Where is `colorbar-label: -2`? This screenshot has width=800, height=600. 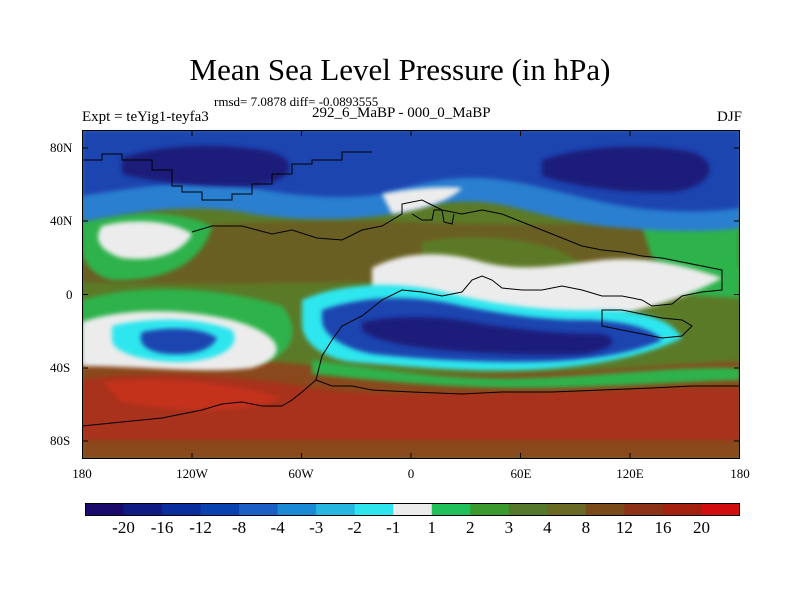 colorbar-label: -2 is located at coordinates (354, 527).